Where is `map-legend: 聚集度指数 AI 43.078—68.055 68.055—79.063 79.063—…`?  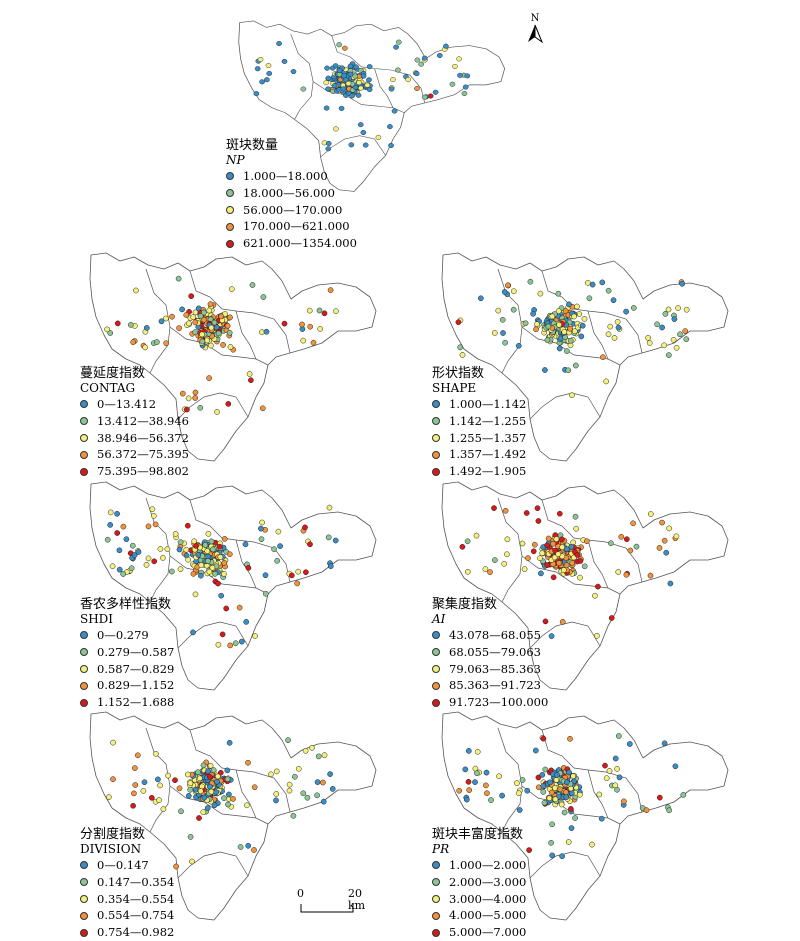 map-legend: 聚集度指数 AI 43.078—68.055 68.055—79.063 79.063—… is located at coordinates (490, 654).